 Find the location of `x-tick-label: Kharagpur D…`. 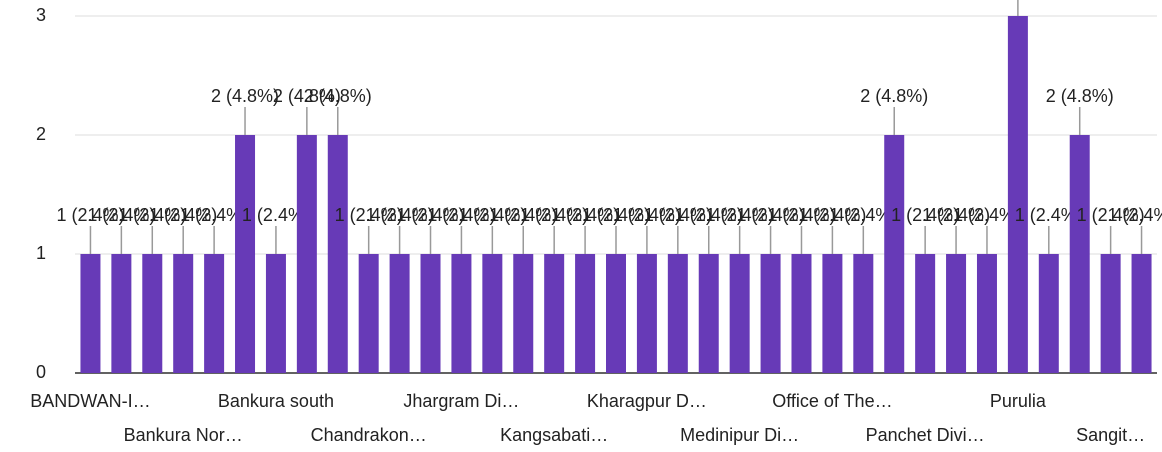

x-tick-label: Kharagpur D… is located at coordinates (647, 401).